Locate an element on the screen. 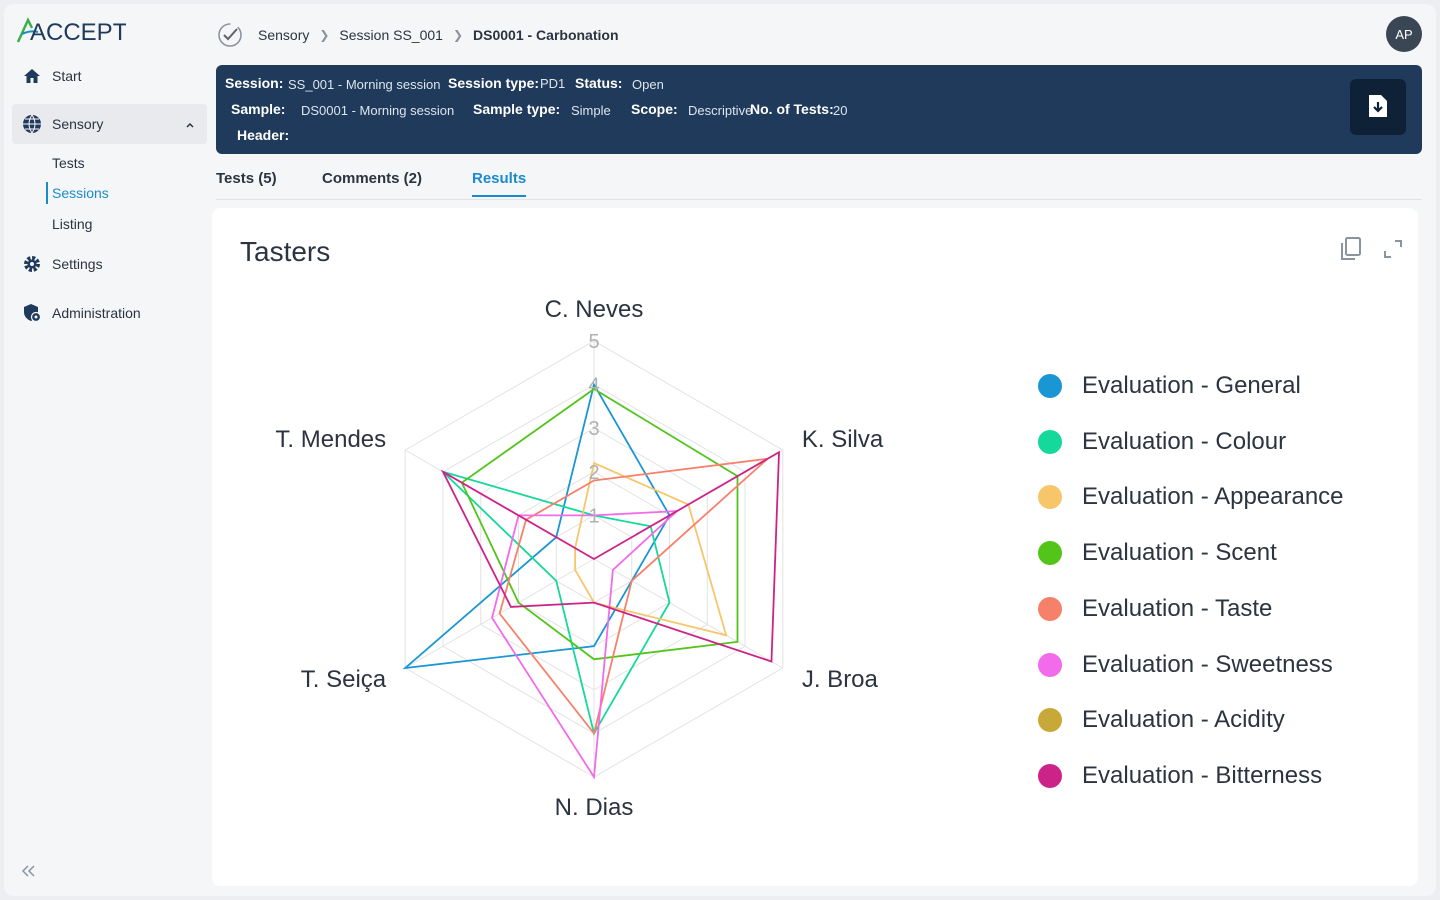 This screenshot has width=1440, height=900. svg-text: ACCEPT is located at coordinates (78, 32).